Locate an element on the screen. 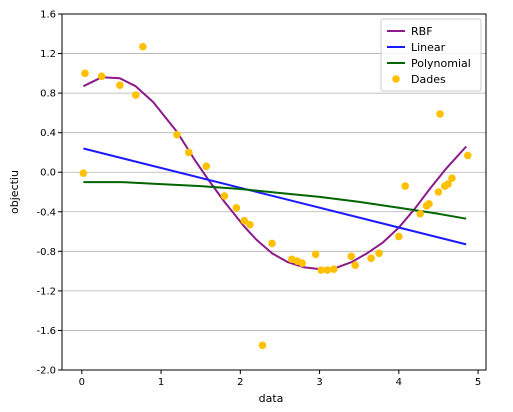 Image resolution: width=513 pixels, height=412 pixels. y-tick-label: -0.8 is located at coordinates (46, 252).